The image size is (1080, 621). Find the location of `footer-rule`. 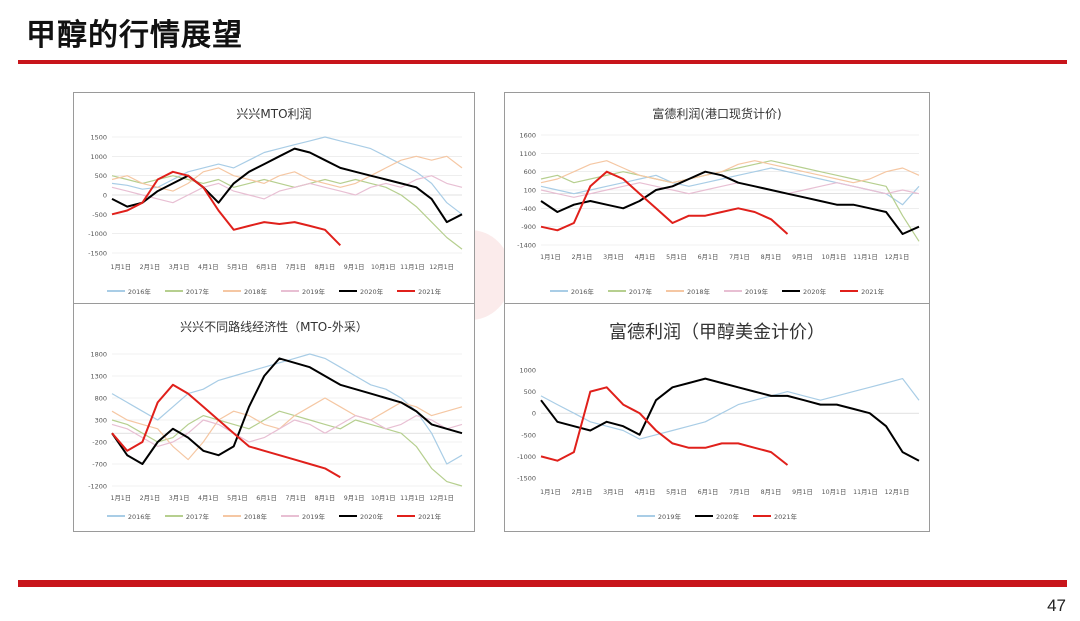

footer-rule is located at coordinates (542, 583).